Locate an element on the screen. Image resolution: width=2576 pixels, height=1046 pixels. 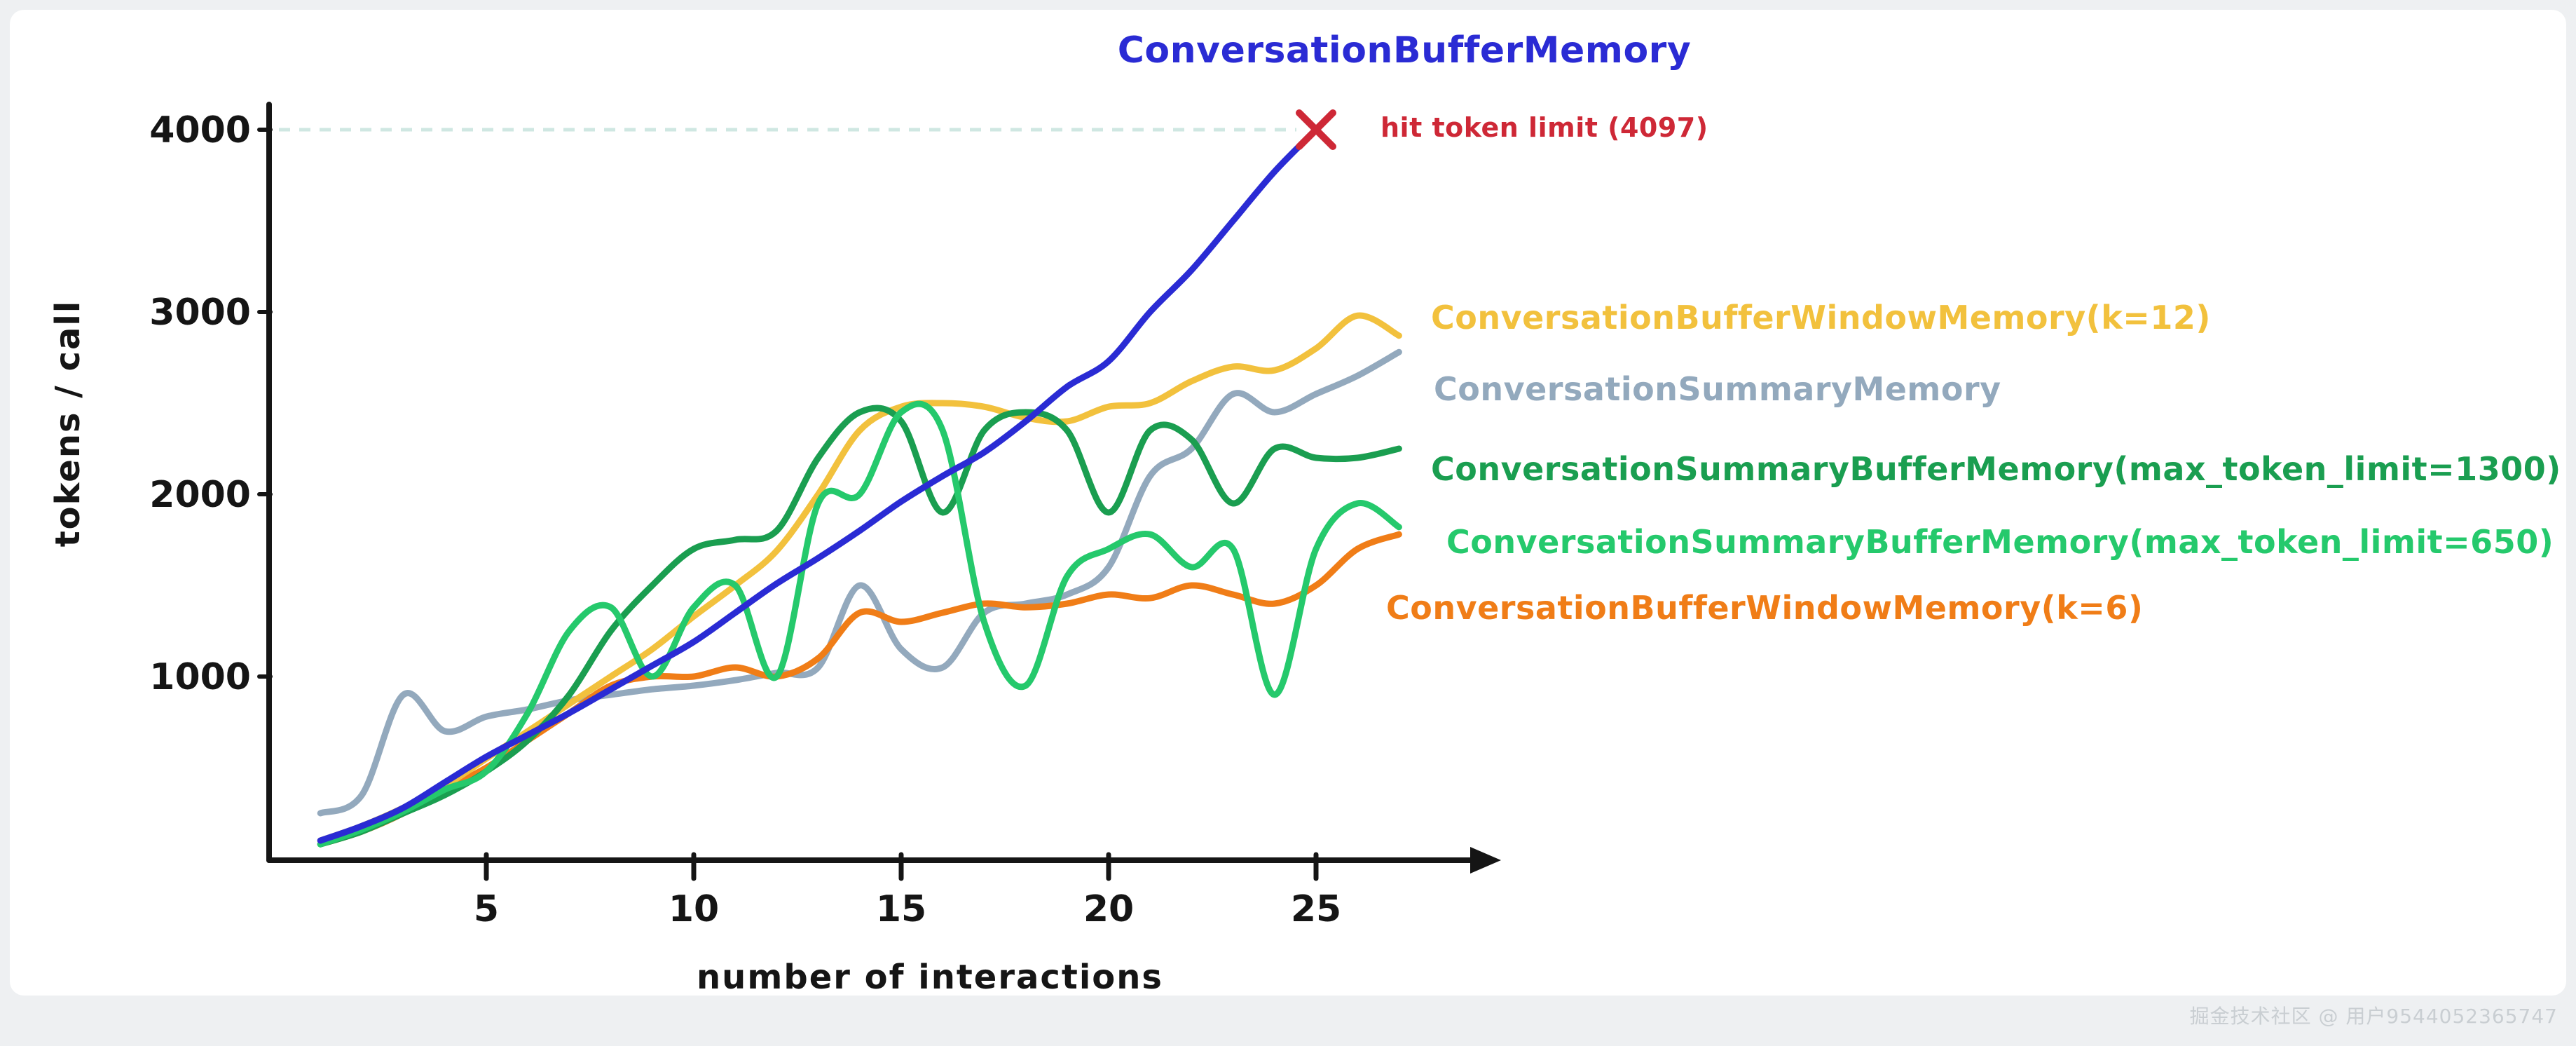
series-label-conversation-buffer-memory: ConversationBufferMemory is located at coordinates (1404, 50).